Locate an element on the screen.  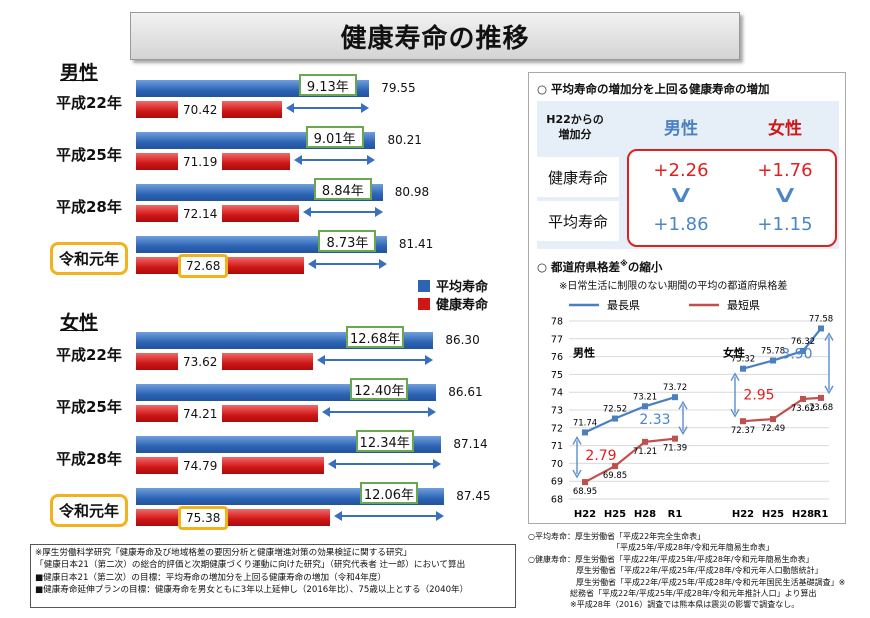
data-label: 73.62 is located at coordinates (803, 409).